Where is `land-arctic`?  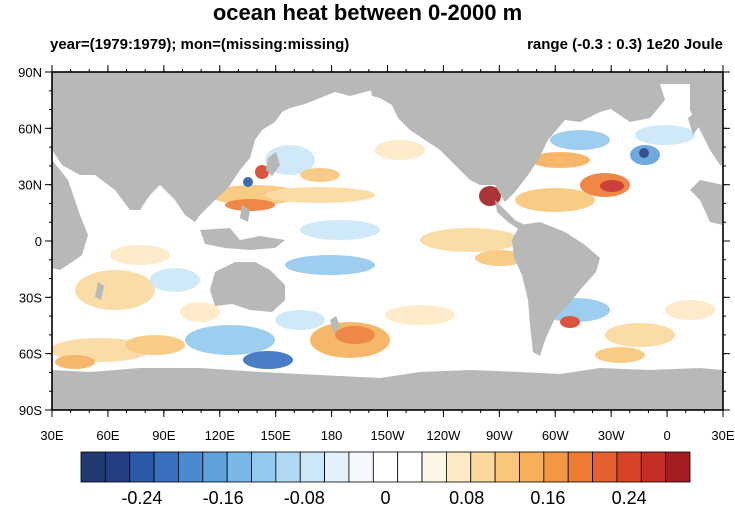
land-arctic is located at coordinates (387, 78).